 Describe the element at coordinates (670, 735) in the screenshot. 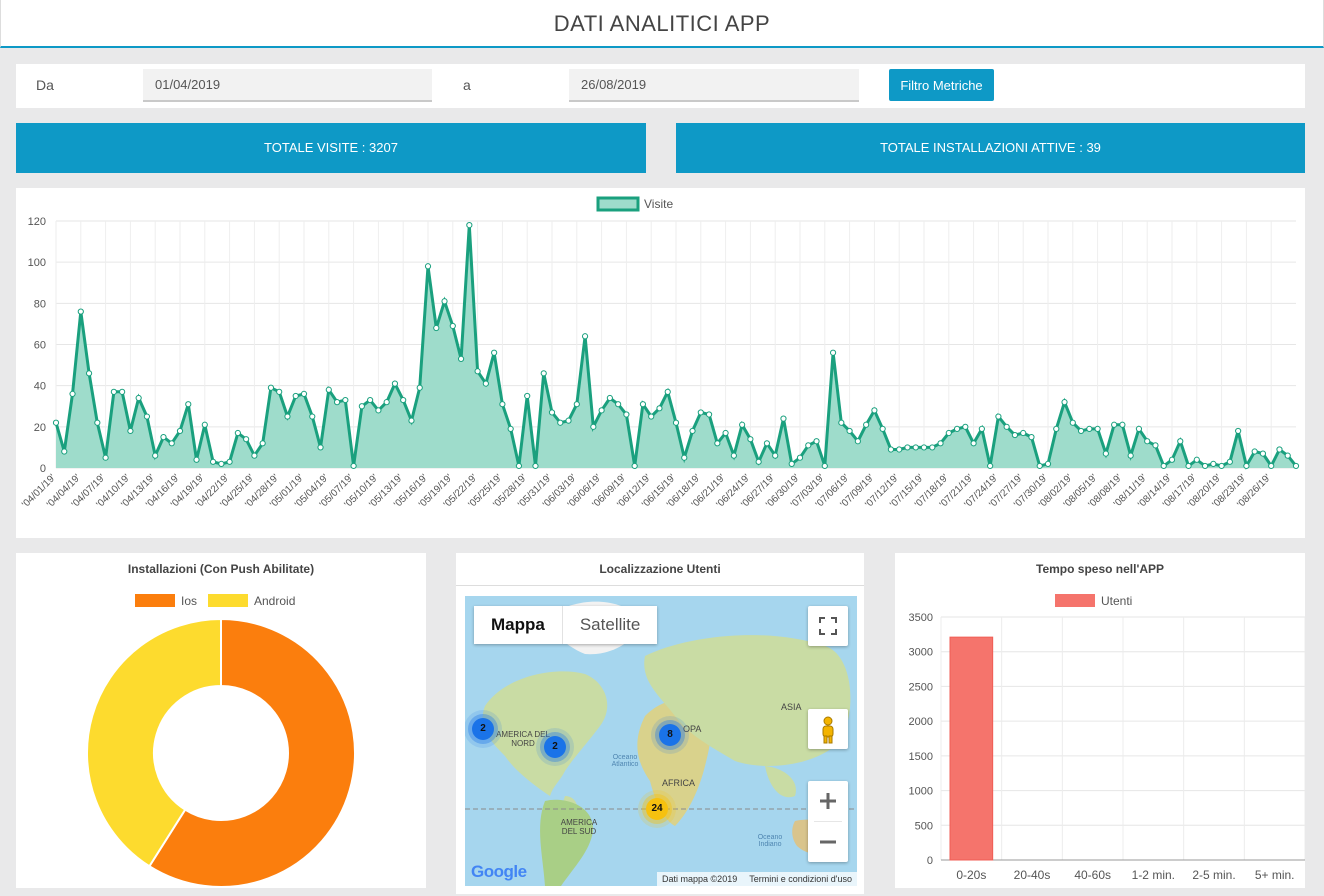

I see `map-cluster-marker: 8` at that location.